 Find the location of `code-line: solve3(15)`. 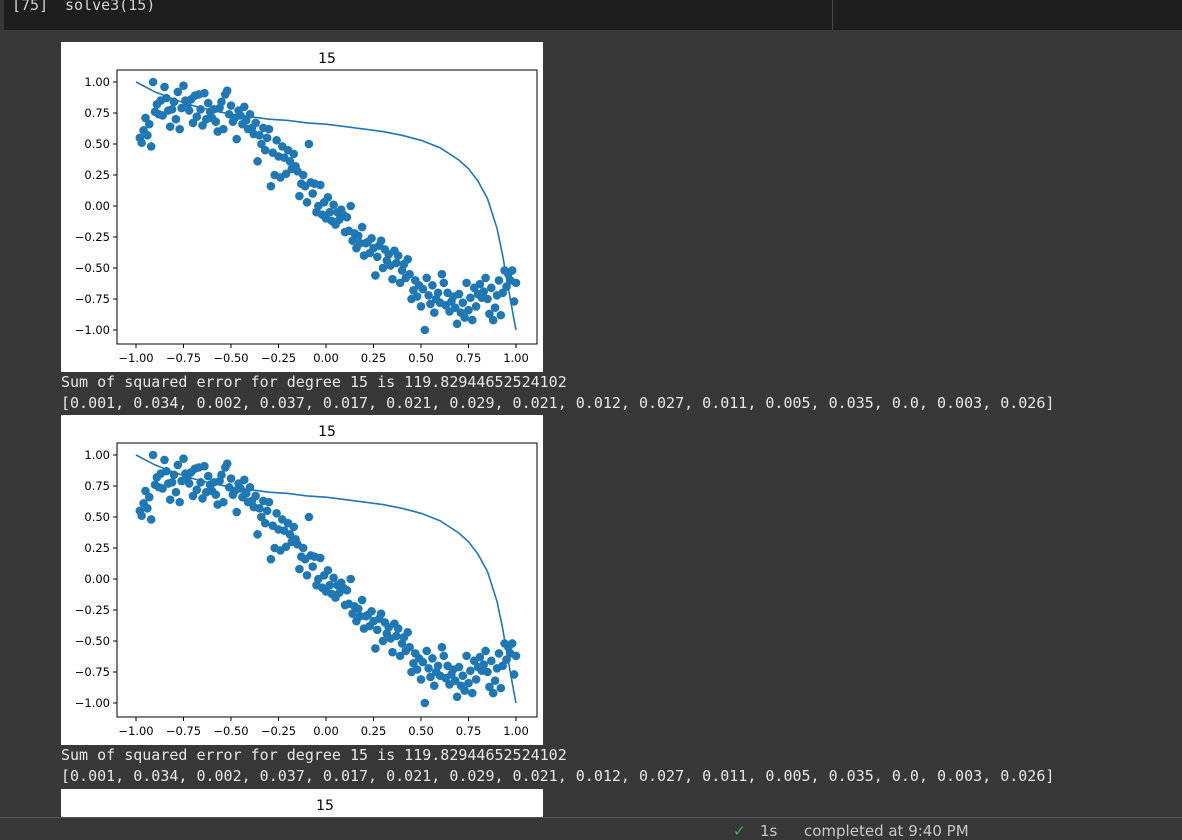

code-line: solve3(15) is located at coordinates (110, 7).